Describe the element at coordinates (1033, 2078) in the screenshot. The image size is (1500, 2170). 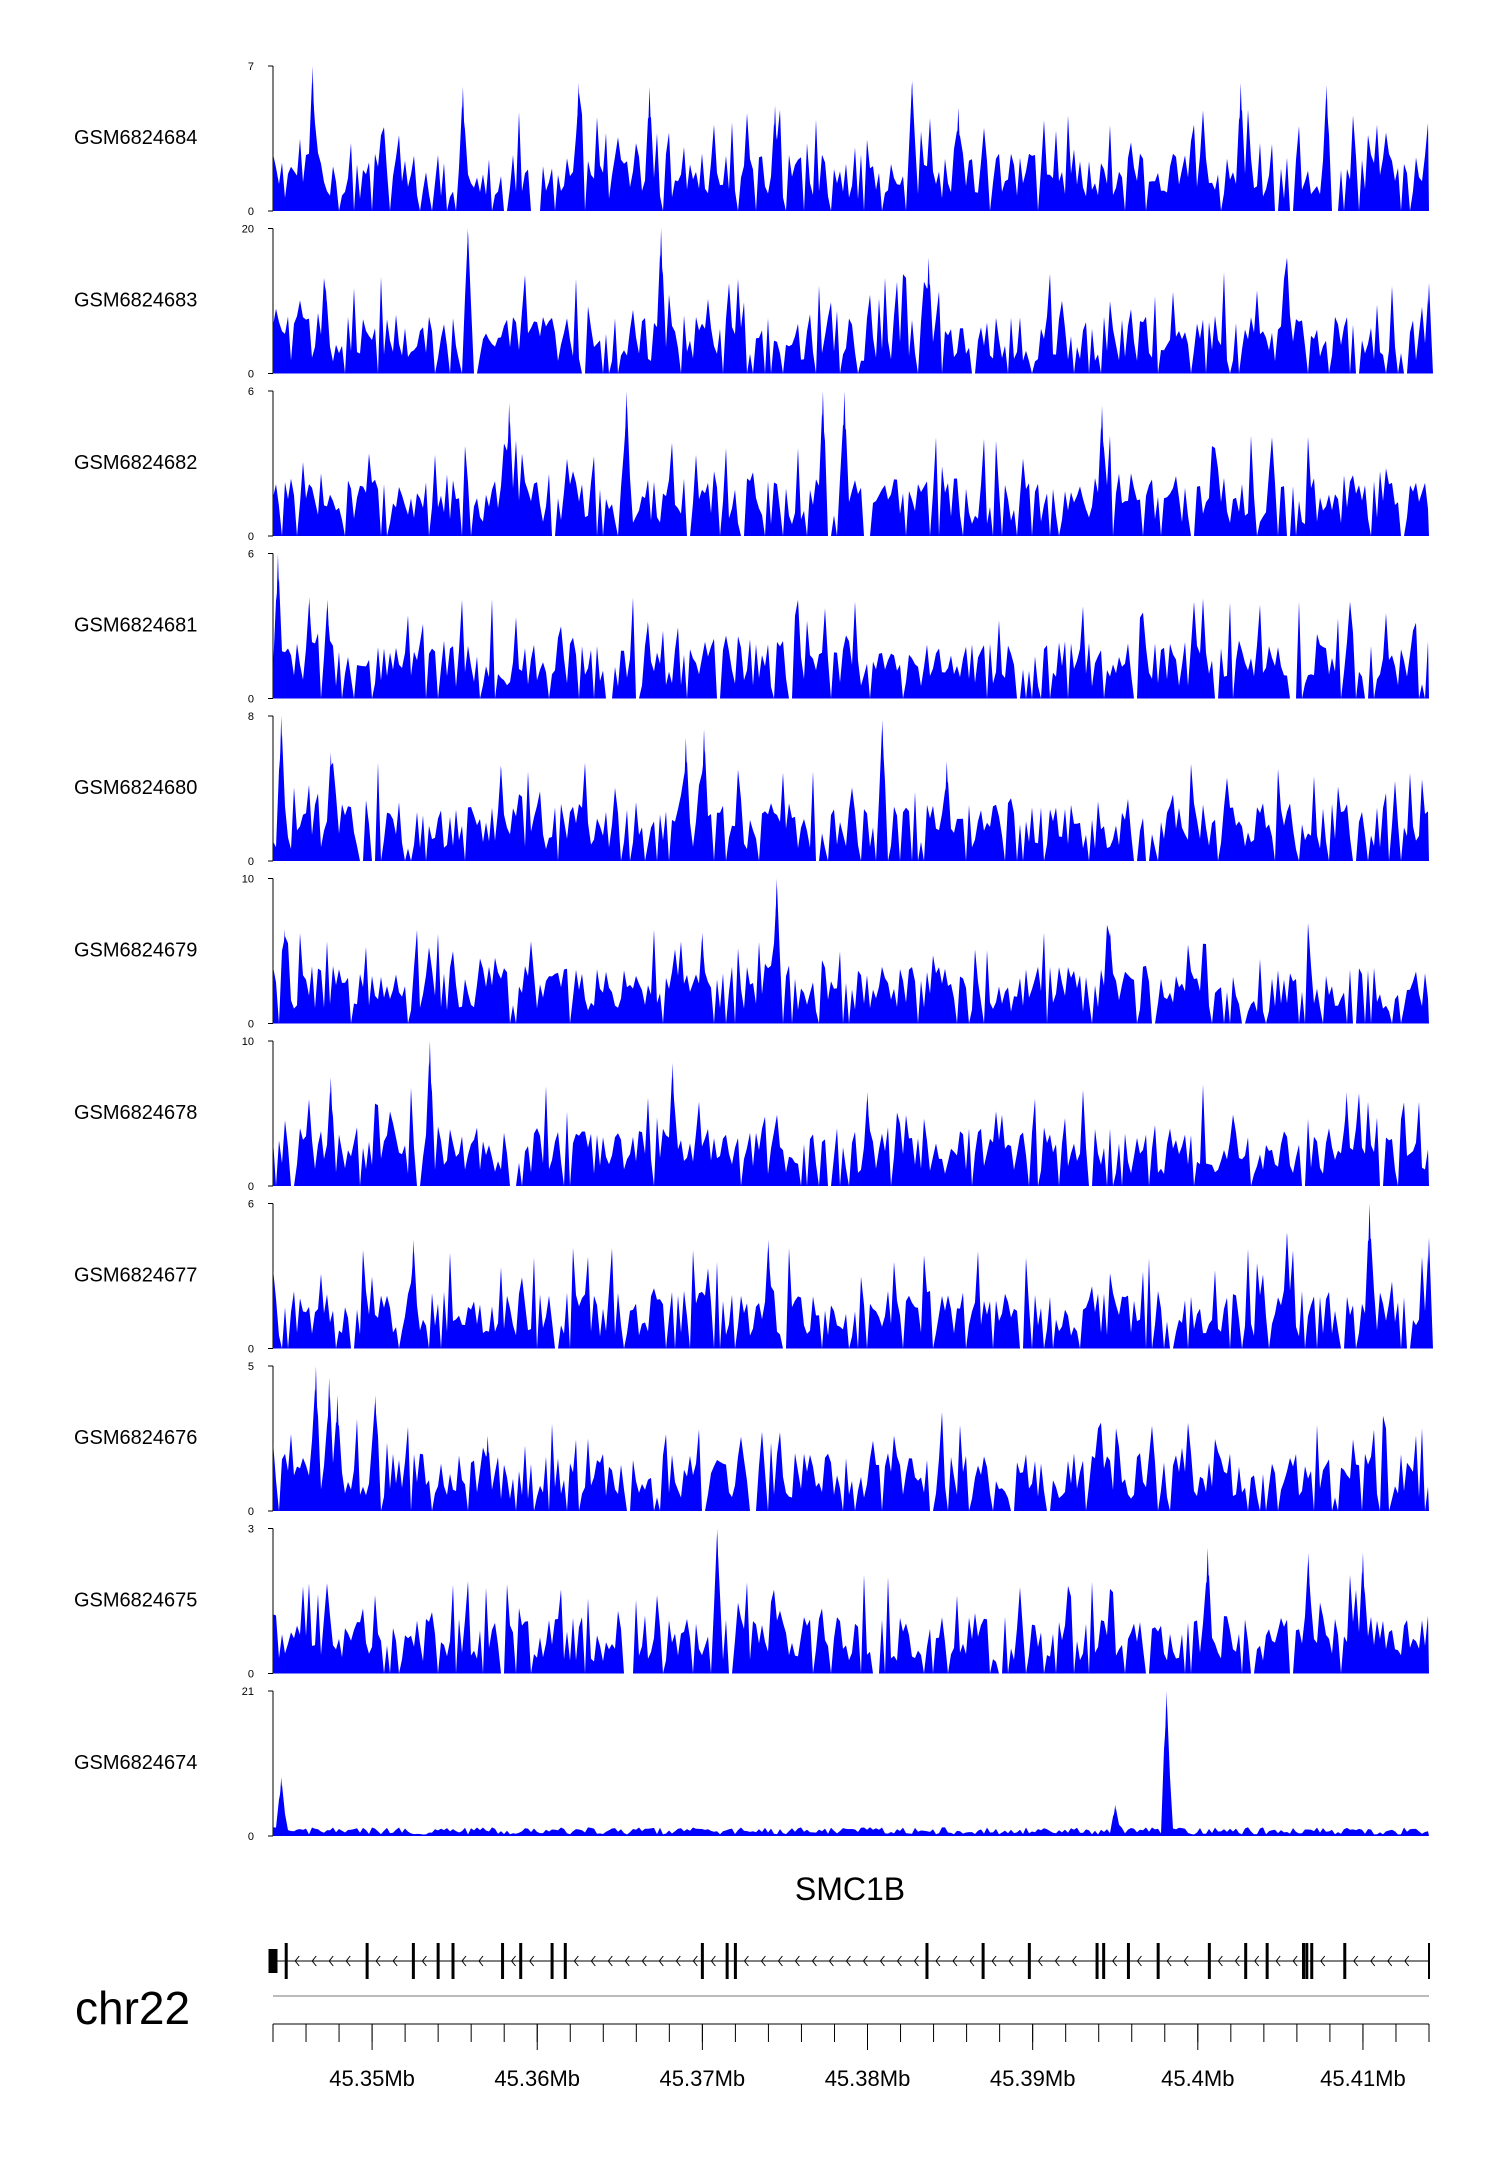
I see `x-tick-label: 45.39Mb` at that location.